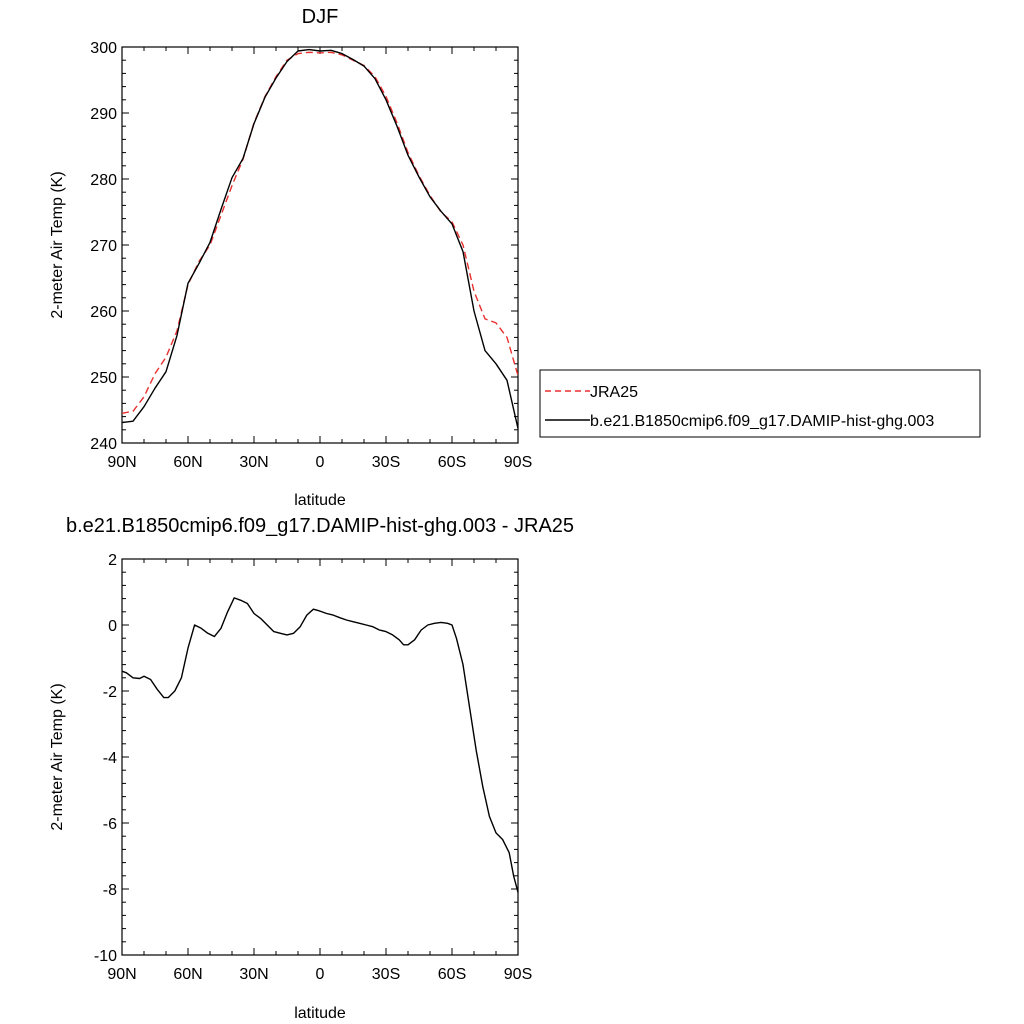 The image size is (1024, 1024). Describe the element at coordinates (320, 17) in the screenshot. I see `panel-title: DJF` at that location.